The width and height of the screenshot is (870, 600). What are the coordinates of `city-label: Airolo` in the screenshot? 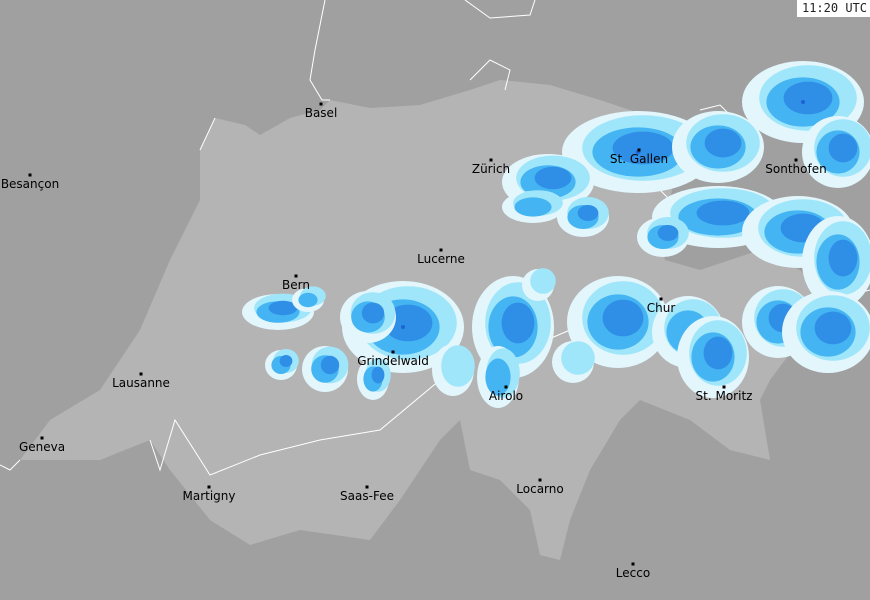 It's located at (506, 396).